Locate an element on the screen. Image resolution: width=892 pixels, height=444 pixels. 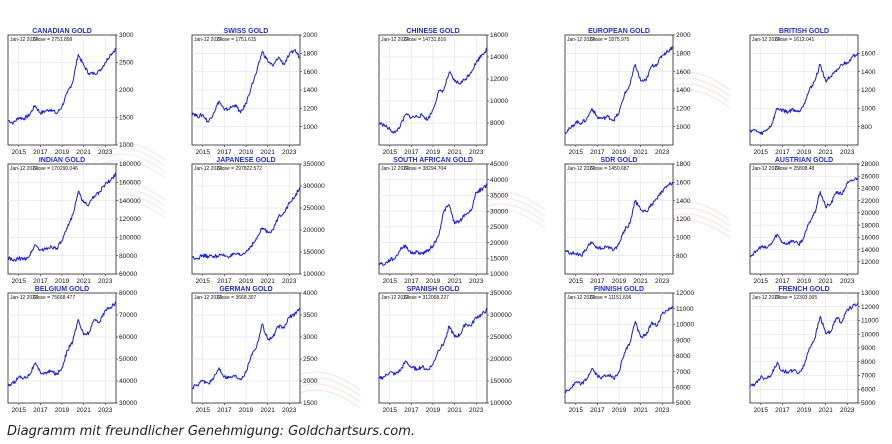
y-tick-label: 1000 is located at coordinates (126, 145).